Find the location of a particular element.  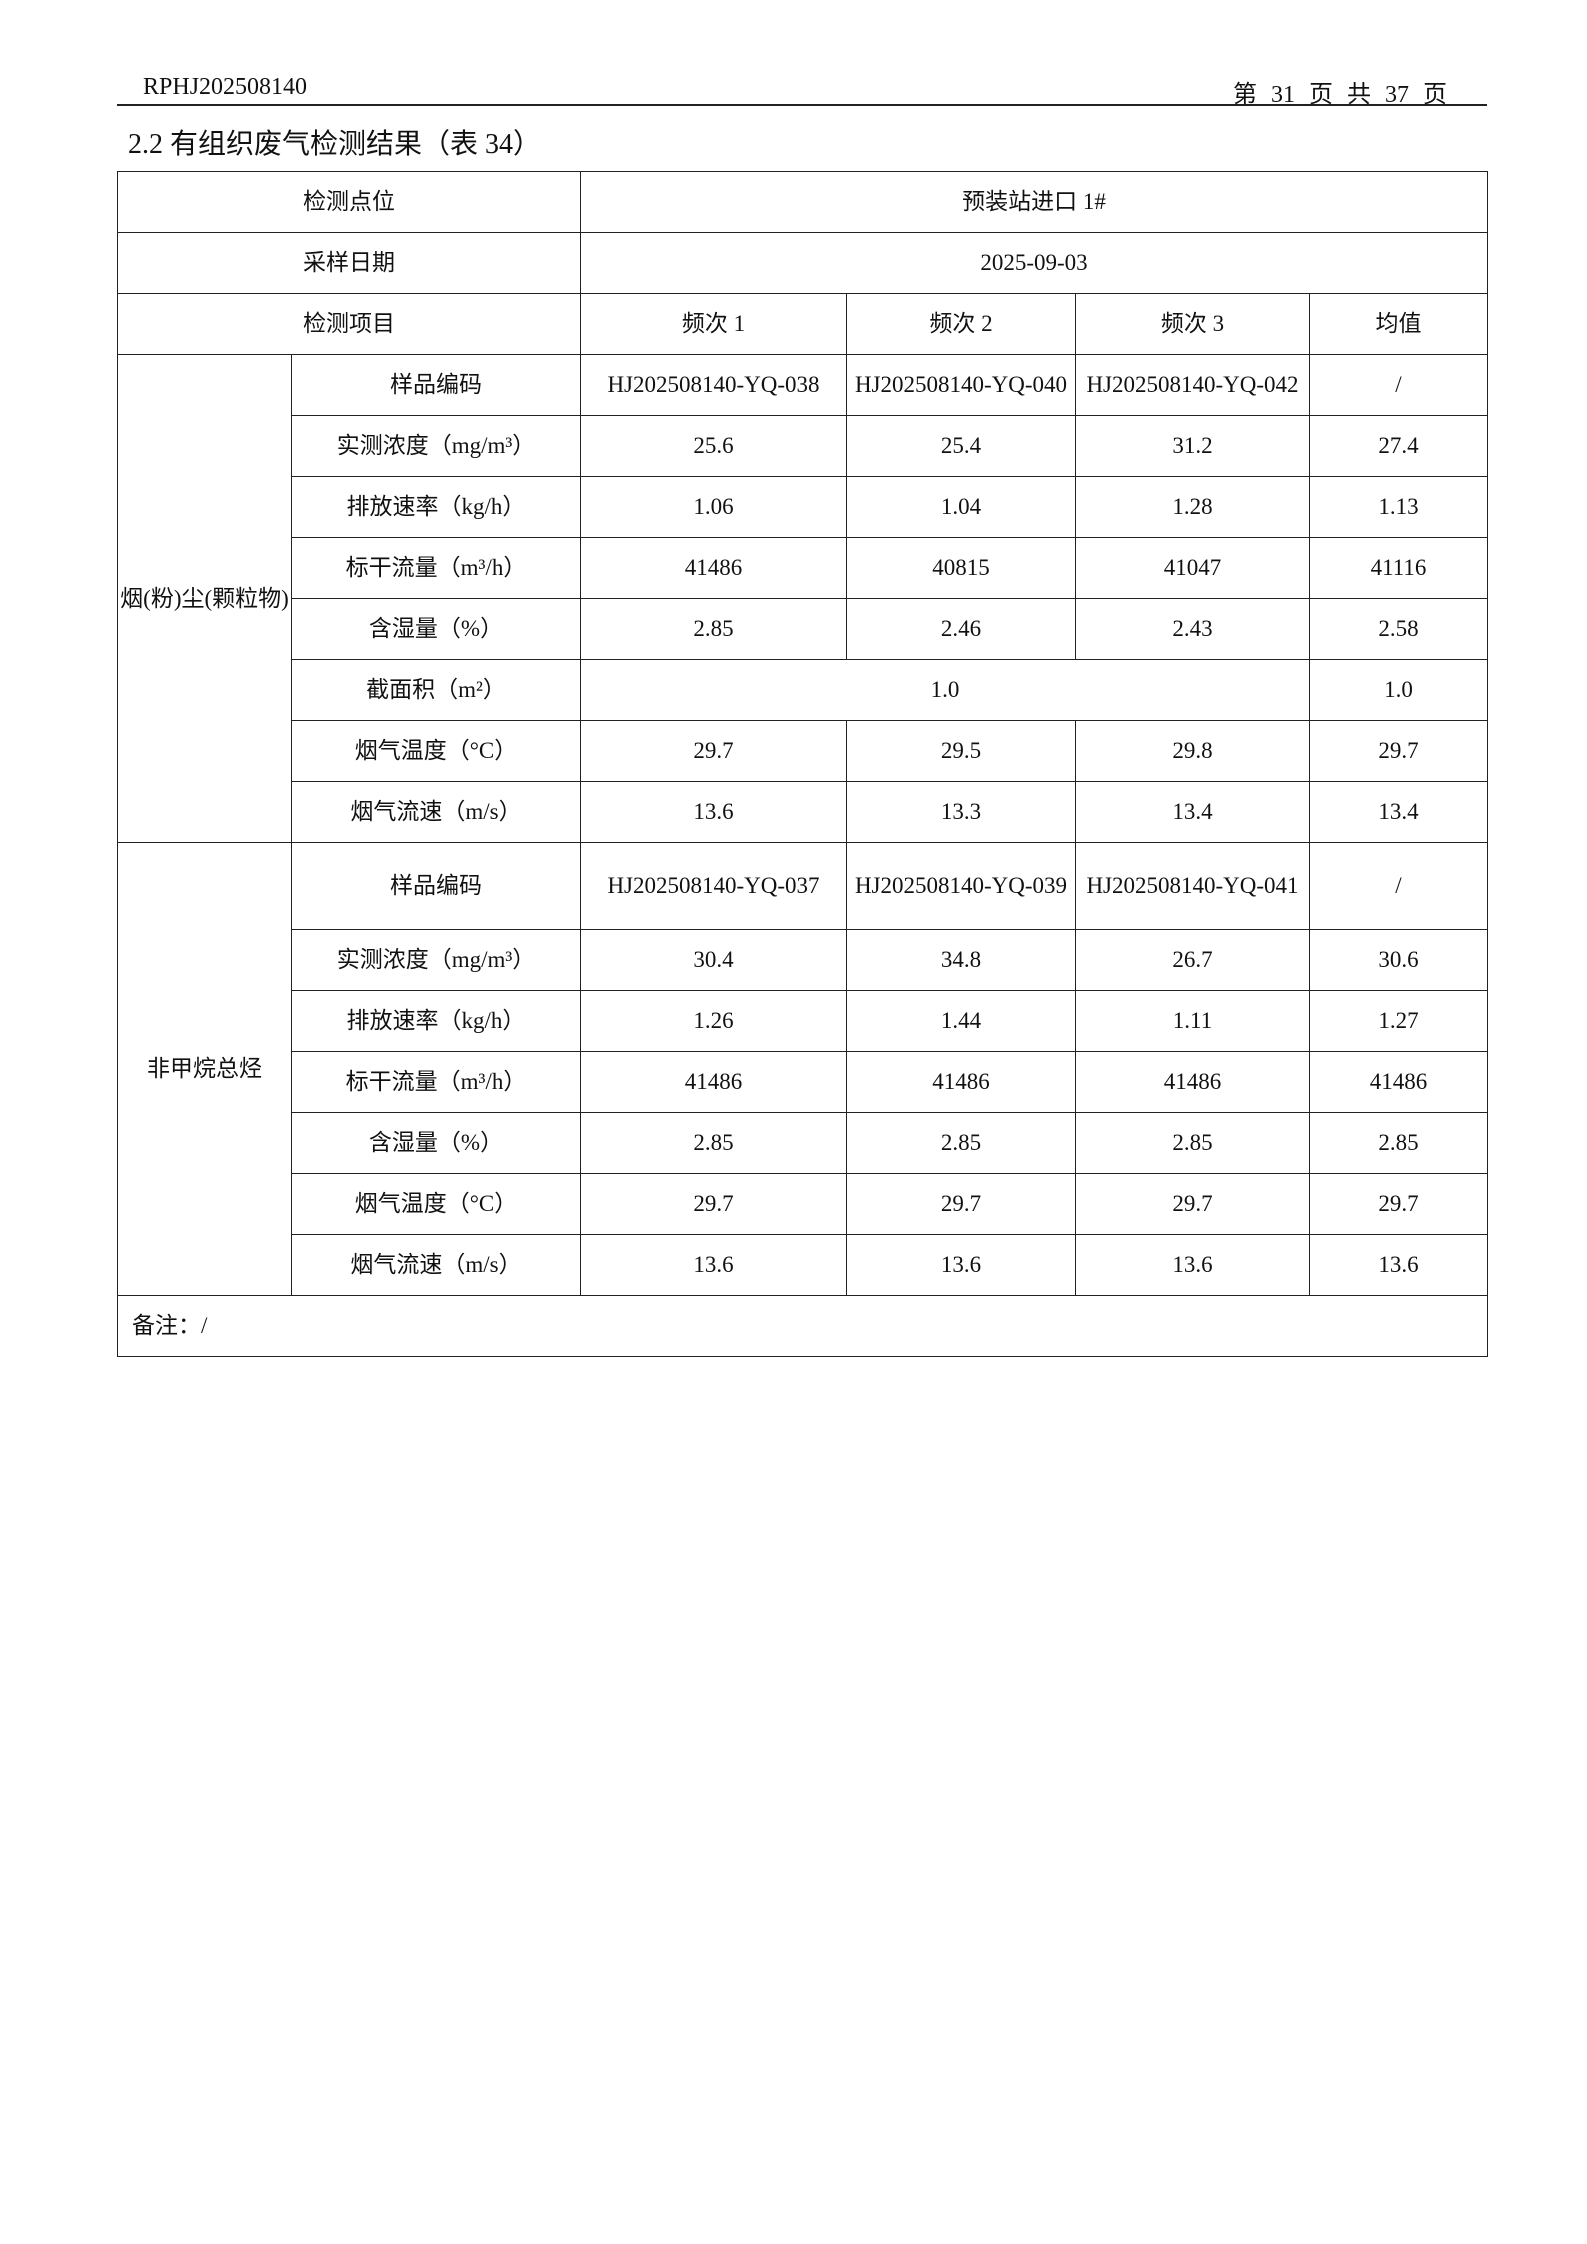

cell-value: HJ202508140-YQ-037 is located at coordinates (713, 886).